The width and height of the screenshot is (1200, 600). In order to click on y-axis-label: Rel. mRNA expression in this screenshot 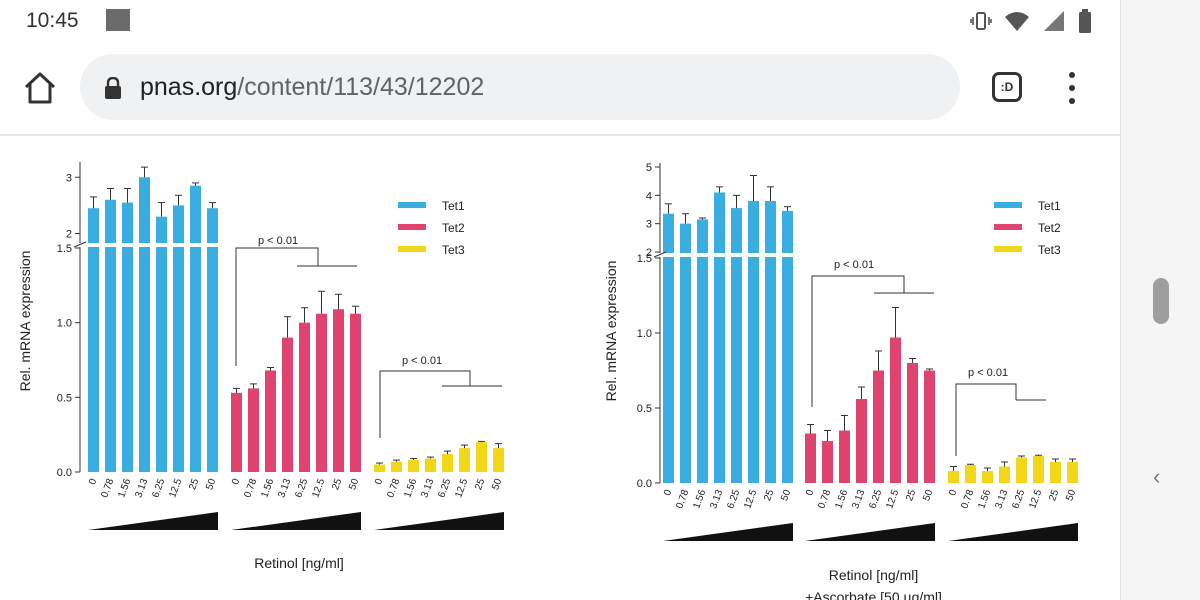, I will do `click(25, 321)`.